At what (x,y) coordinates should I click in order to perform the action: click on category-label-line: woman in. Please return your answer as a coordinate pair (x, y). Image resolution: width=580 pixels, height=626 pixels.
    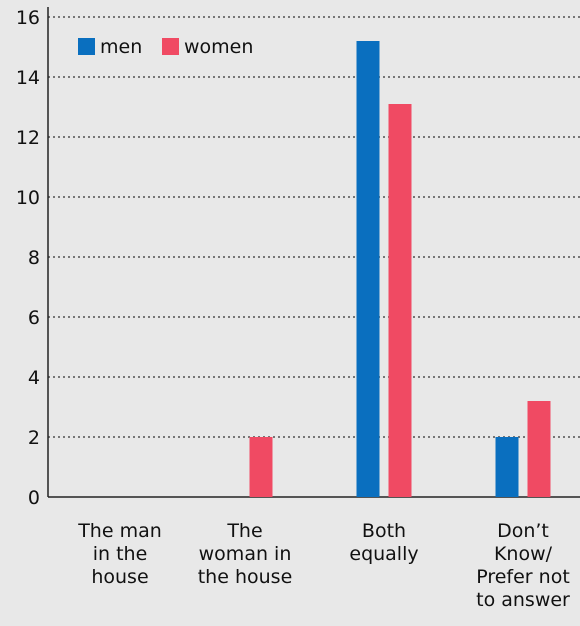
    Looking at the image, I should click on (245, 554).